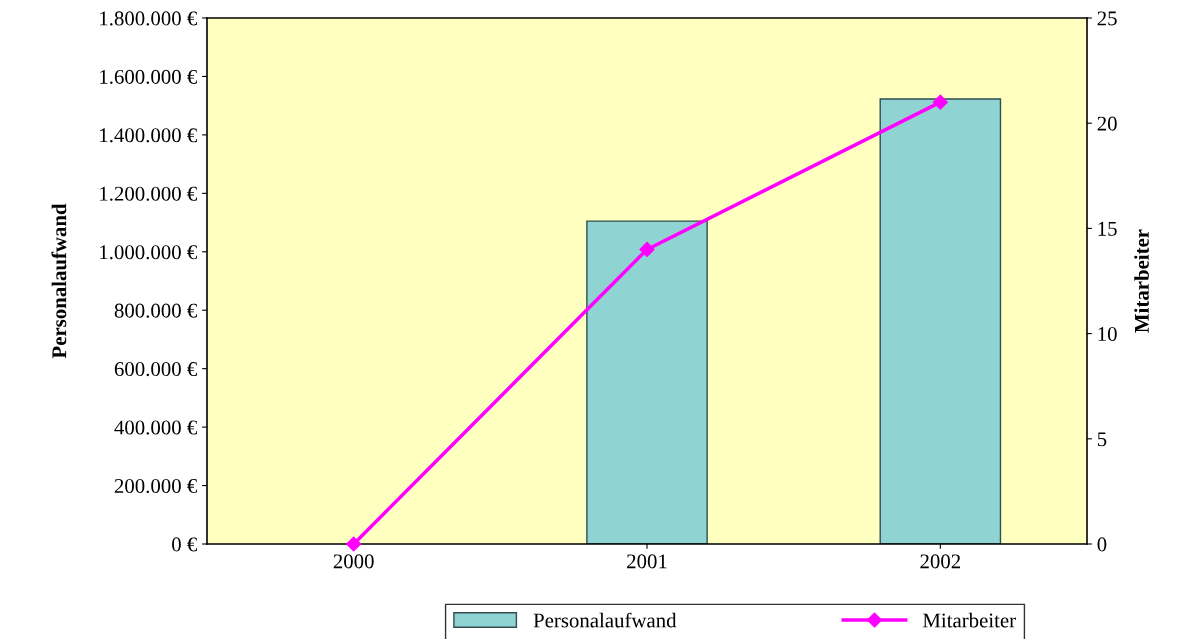 Image resolution: width=1180 pixels, height=639 pixels. Describe the element at coordinates (1107, 123) in the screenshot. I see `y2-tick-label: 20` at that location.